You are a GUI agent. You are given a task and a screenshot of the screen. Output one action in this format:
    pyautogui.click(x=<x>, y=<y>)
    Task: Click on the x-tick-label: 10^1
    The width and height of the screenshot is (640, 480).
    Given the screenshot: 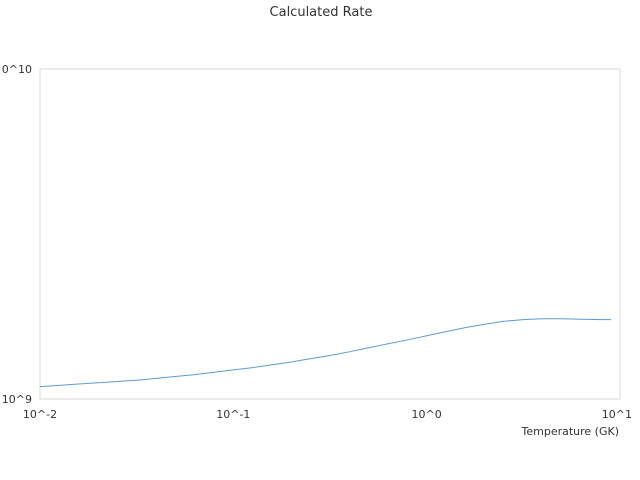 What is the action you would take?
    pyautogui.click(x=617, y=414)
    